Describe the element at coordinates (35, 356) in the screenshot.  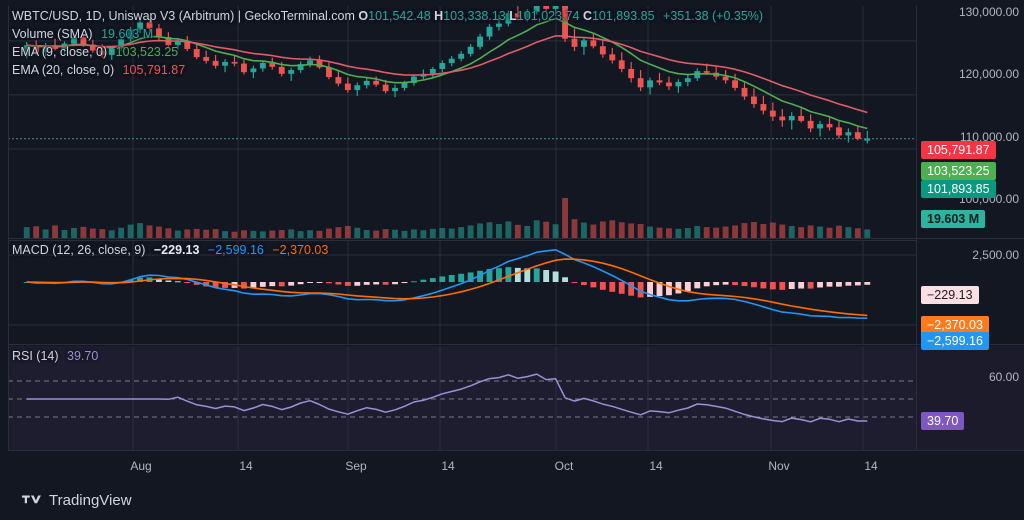
I see `rsi-label: RSI (14)` at that location.